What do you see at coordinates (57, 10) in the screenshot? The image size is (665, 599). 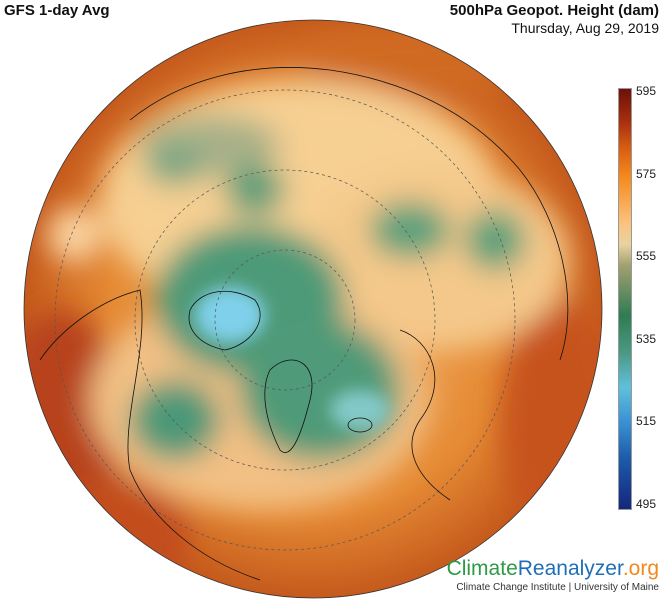 I see `model-title: GFS 1-day Avg` at bounding box center [57, 10].